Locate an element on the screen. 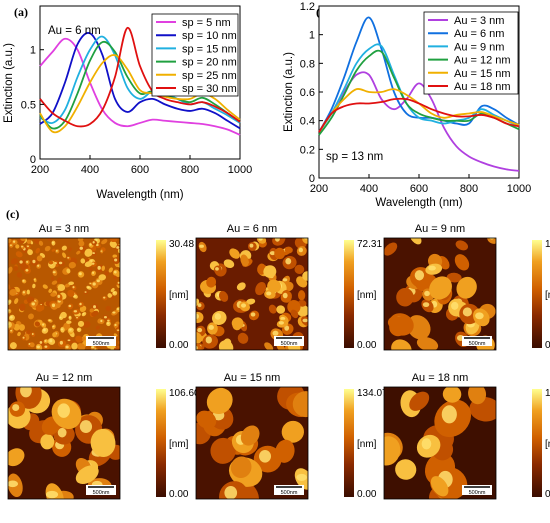  panel-a-label: (a) is located at coordinates (21, 12).